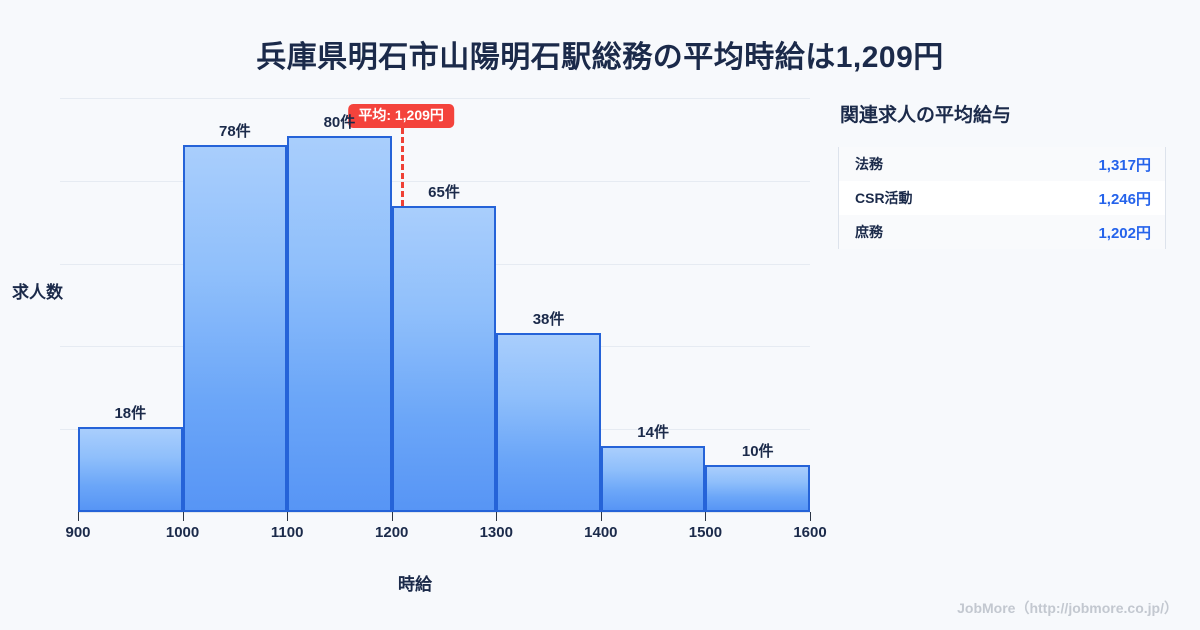 This screenshot has width=1200, height=630. What do you see at coordinates (548, 320) in the screenshot?
I see `bar-value-label: 38件` at bounding box center [548, 320].